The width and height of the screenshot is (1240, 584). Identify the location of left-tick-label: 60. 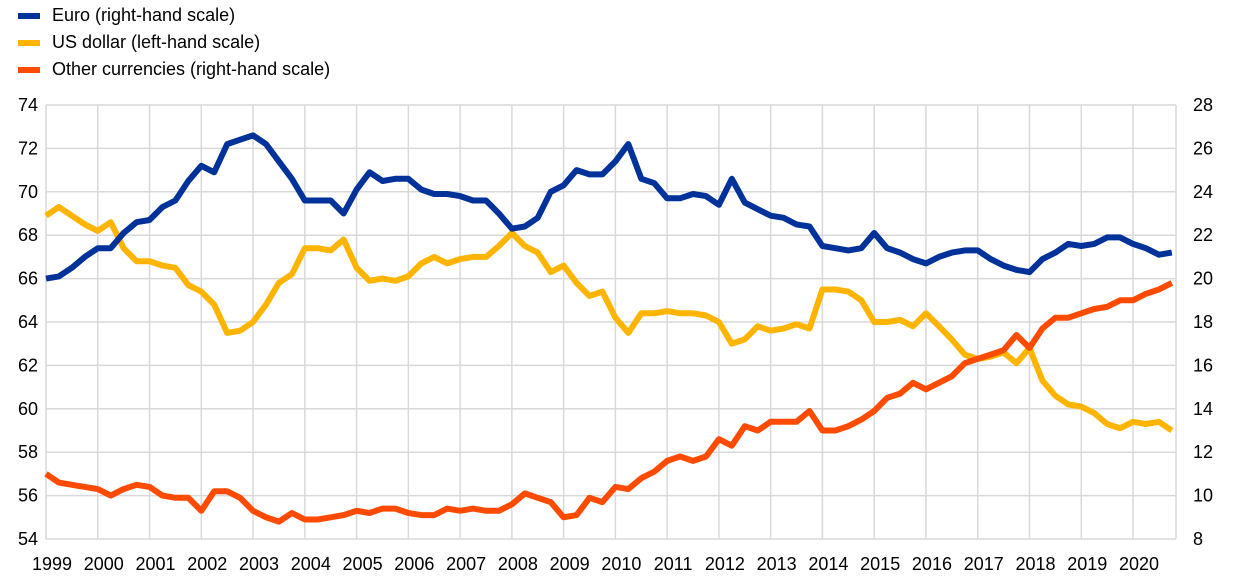
(28, 409).